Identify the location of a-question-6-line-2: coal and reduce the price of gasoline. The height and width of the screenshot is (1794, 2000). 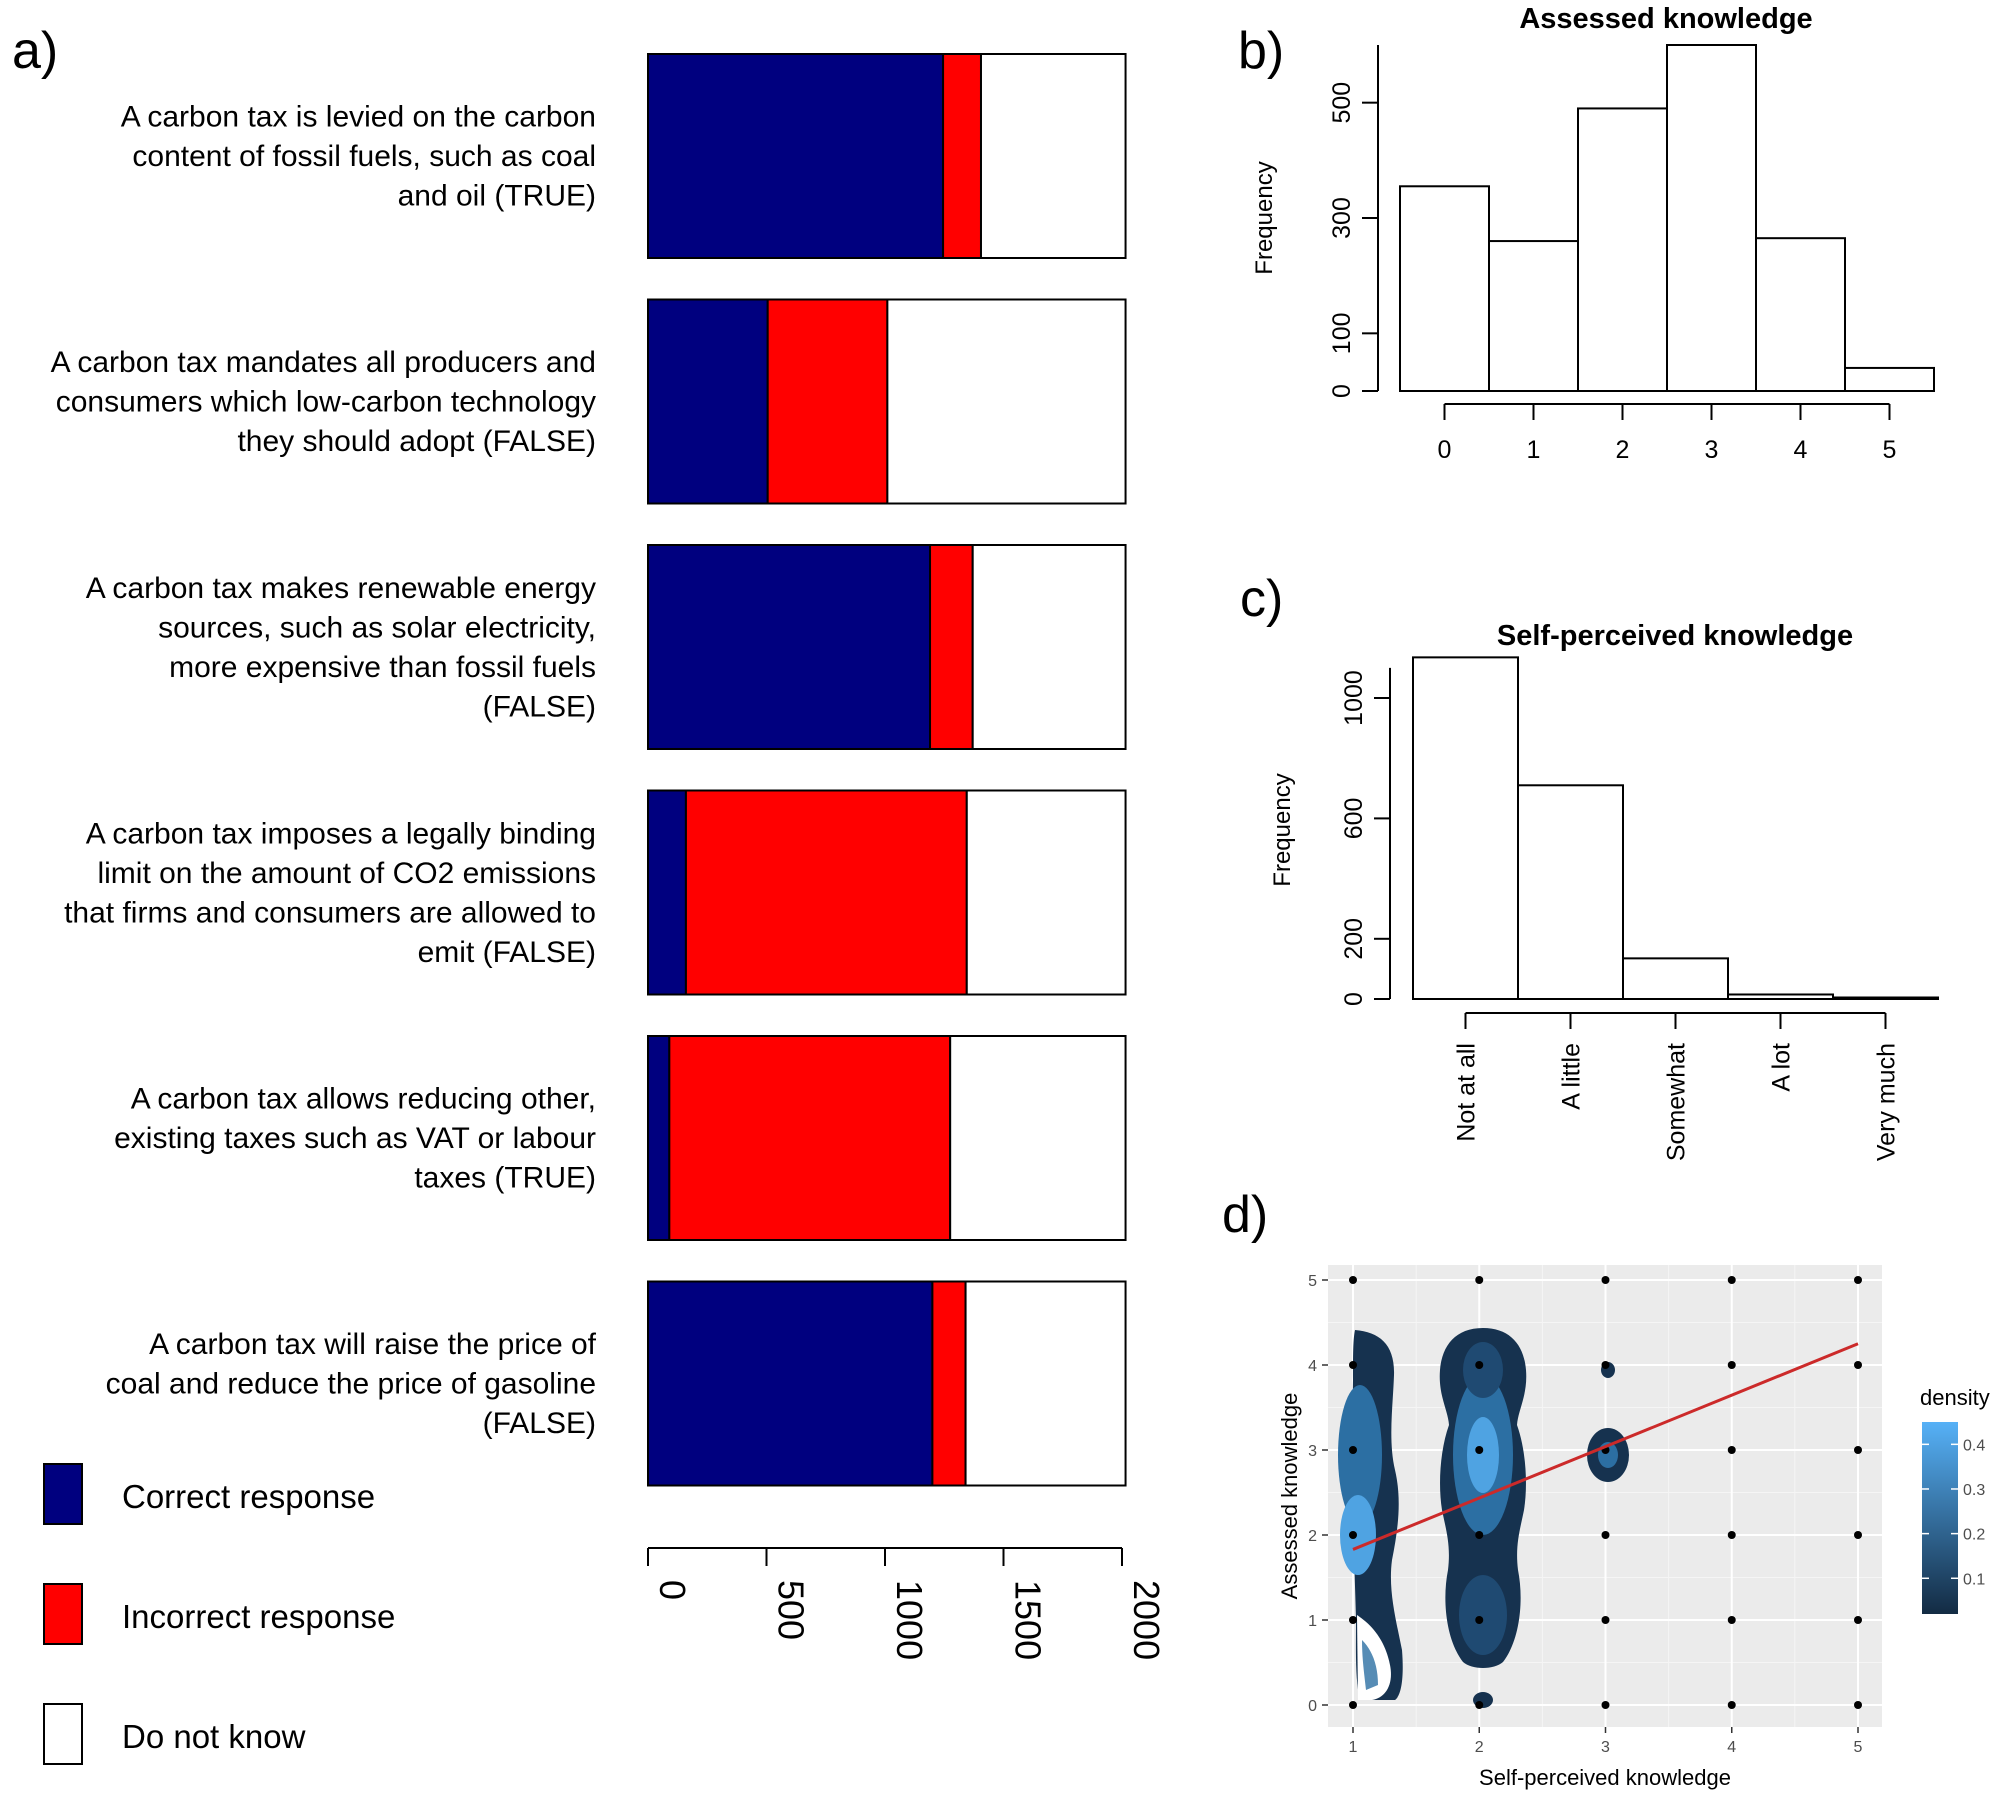
(351, 1384).